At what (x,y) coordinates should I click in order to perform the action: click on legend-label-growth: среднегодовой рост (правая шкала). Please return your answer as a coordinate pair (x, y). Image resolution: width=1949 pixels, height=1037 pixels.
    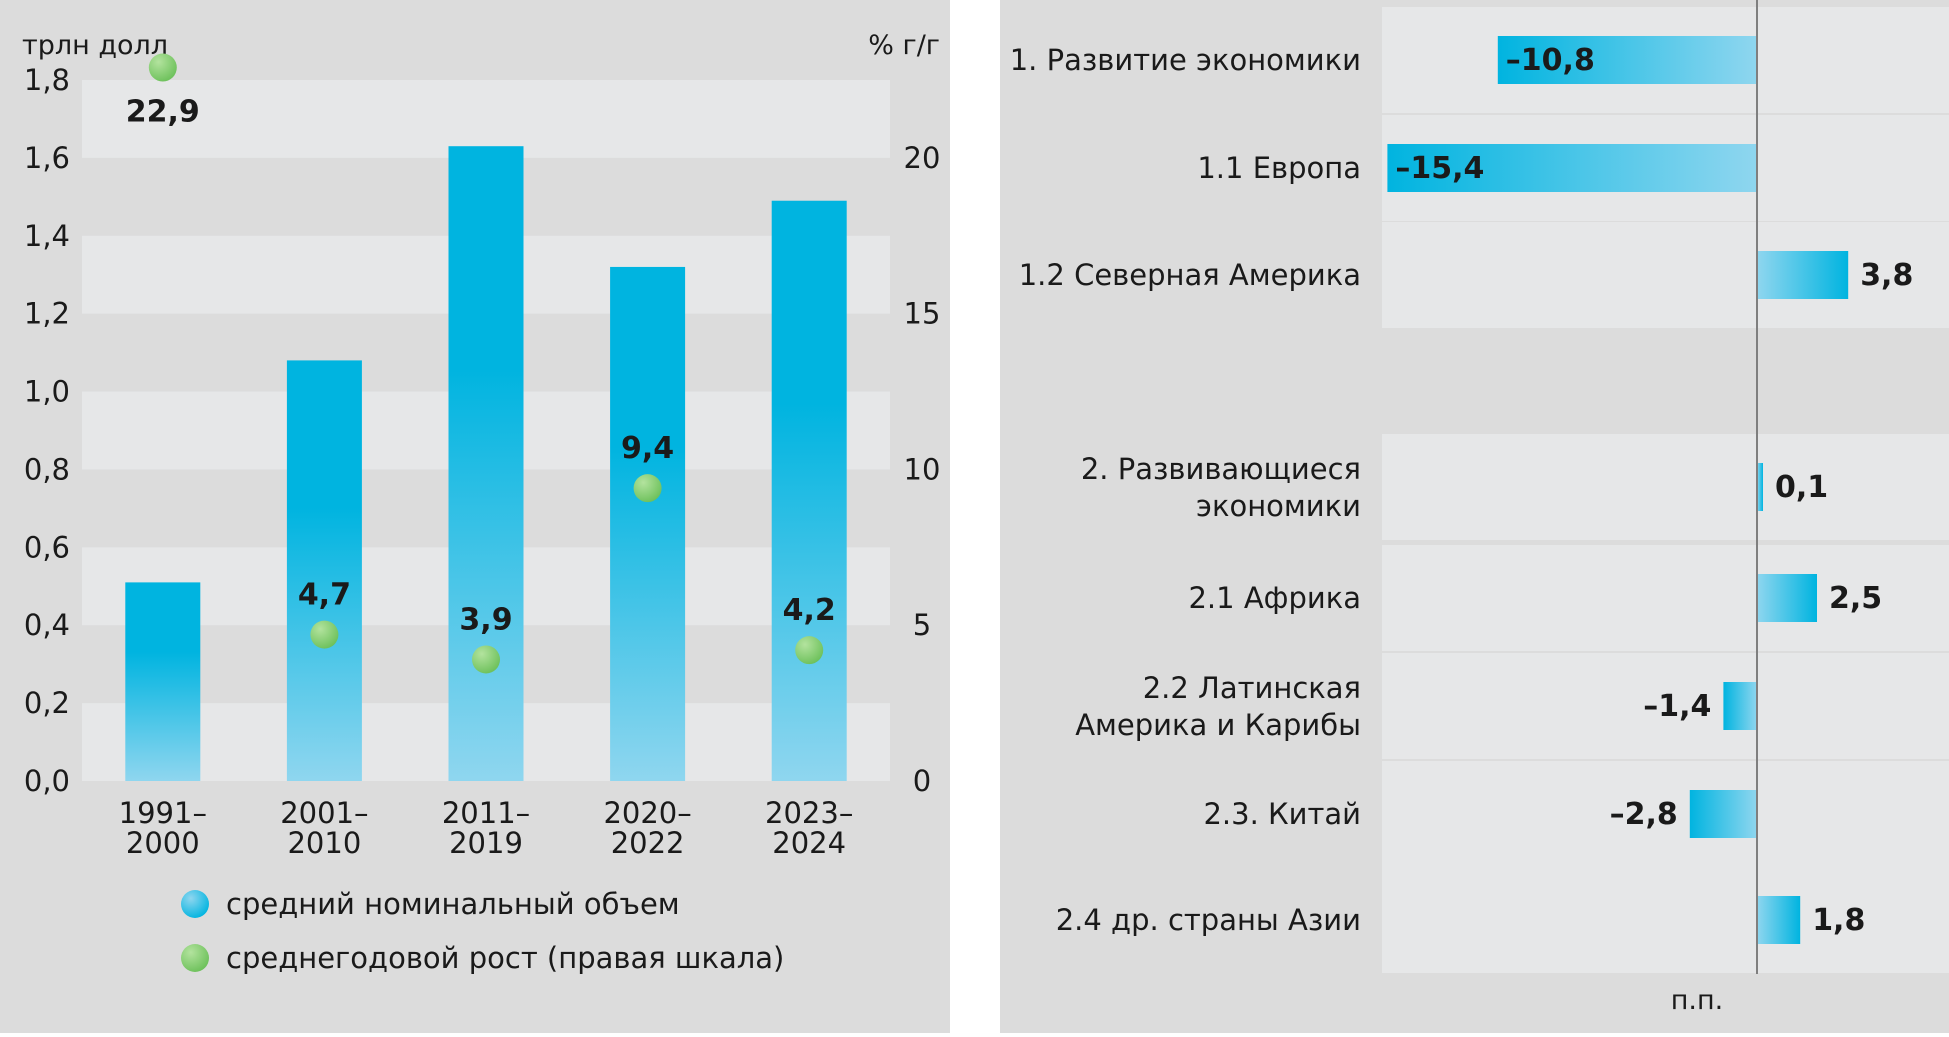
    Looking at the image, I should click on (505, 958).